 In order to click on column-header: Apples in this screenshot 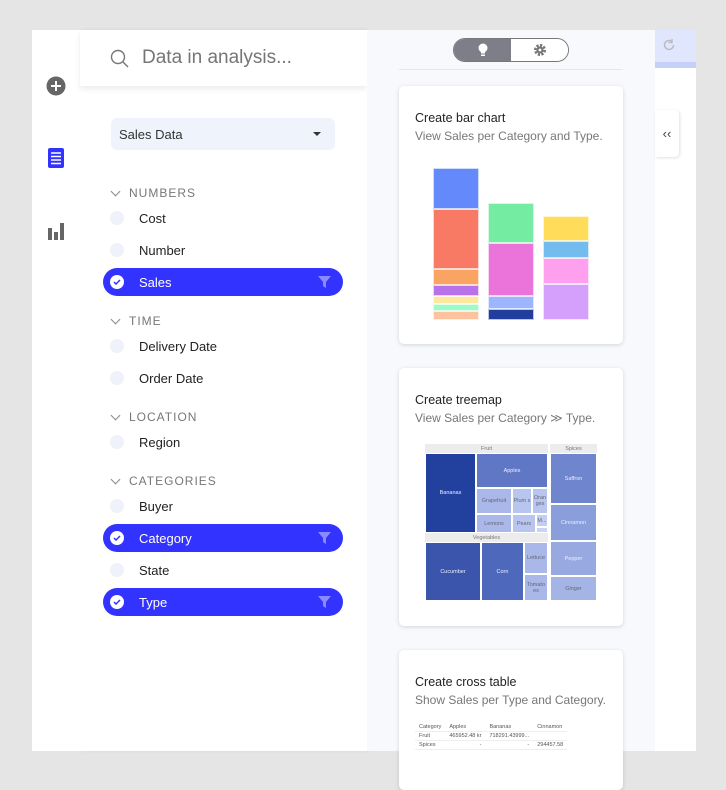, I will do `click(465, 727)`.